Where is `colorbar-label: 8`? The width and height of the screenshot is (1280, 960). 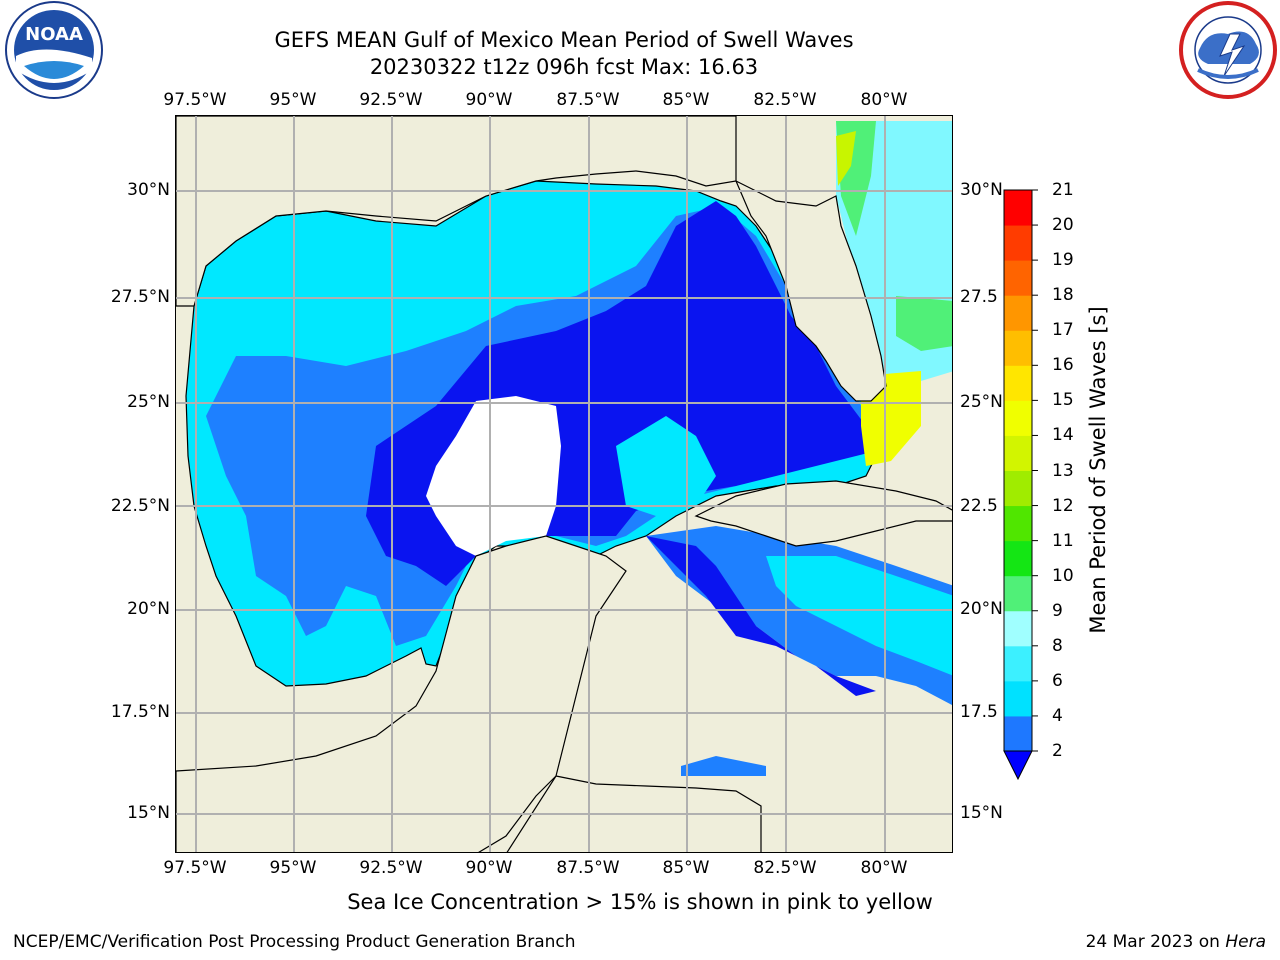
colorbar-label: 8 is located at coordinates (1057, 645).